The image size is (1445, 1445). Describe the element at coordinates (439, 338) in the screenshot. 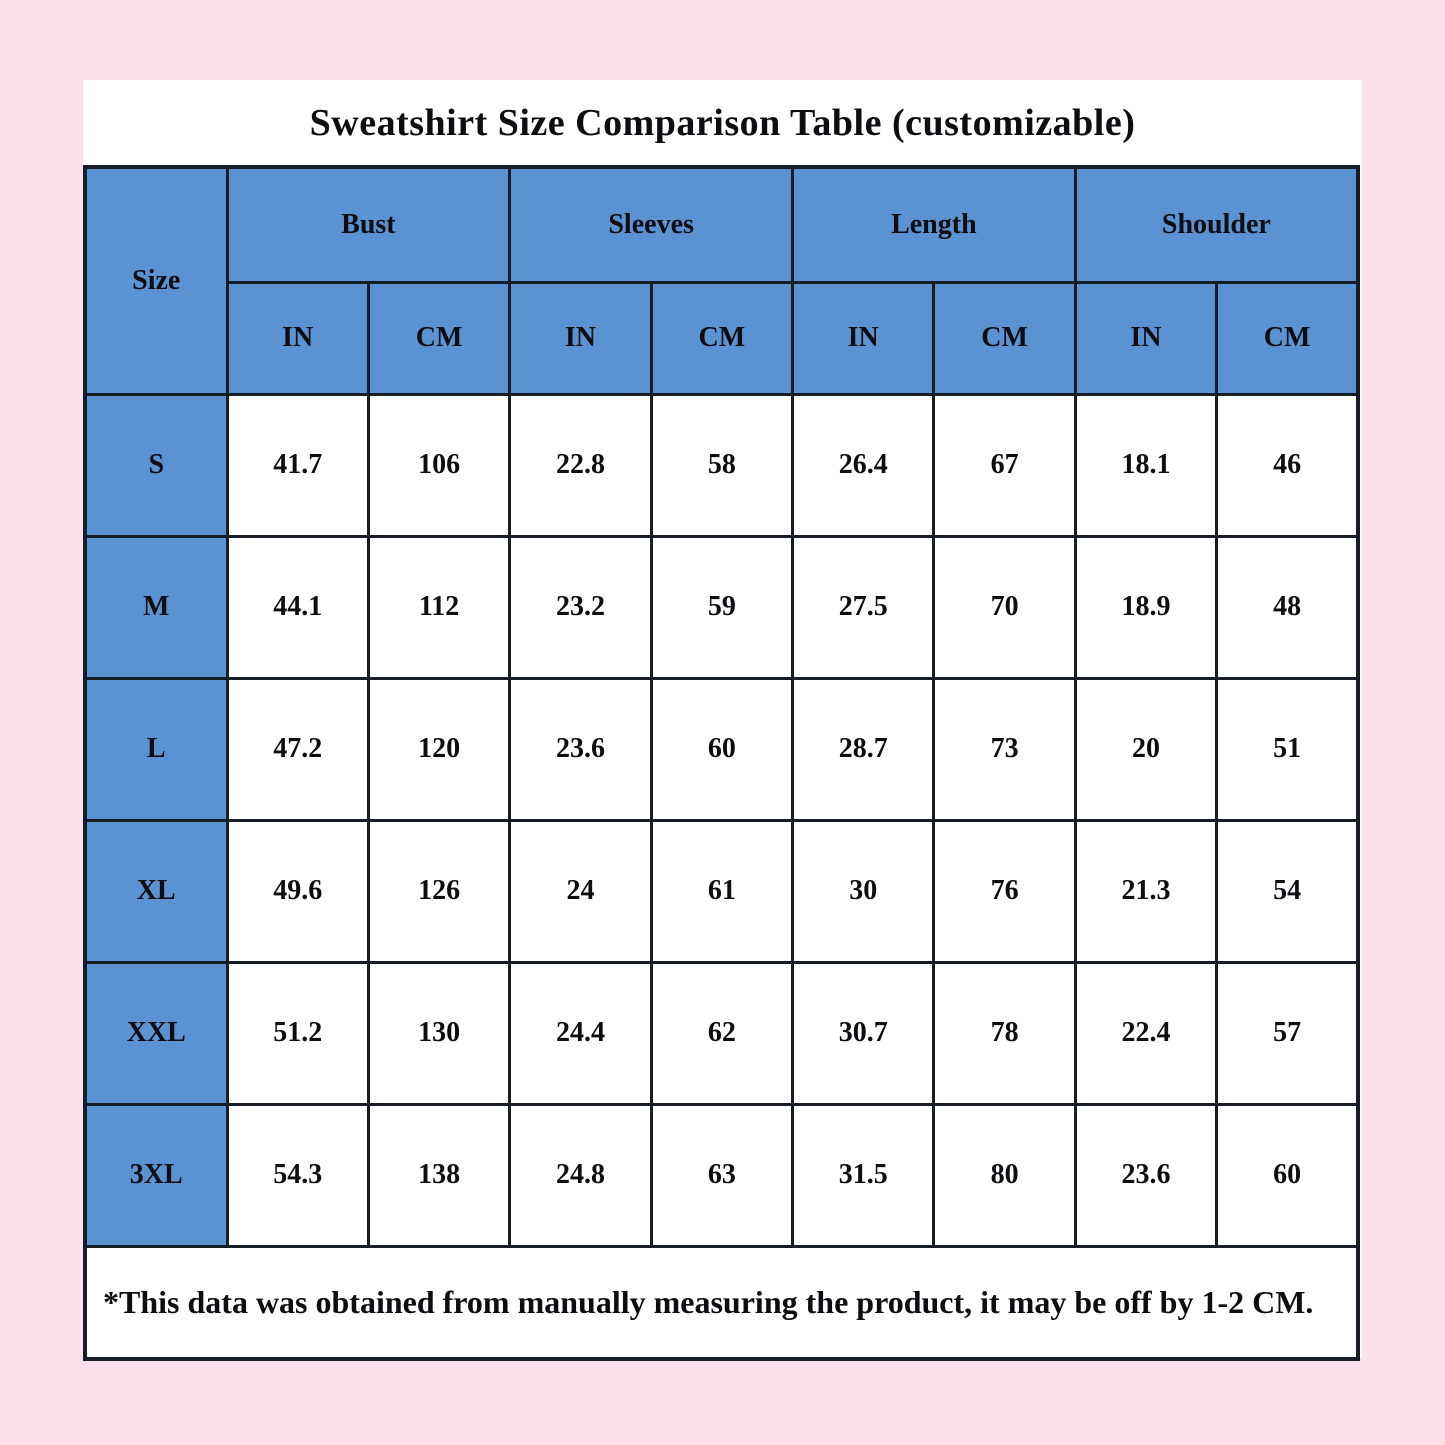

I see `header-bust-cm: CM` at that location.